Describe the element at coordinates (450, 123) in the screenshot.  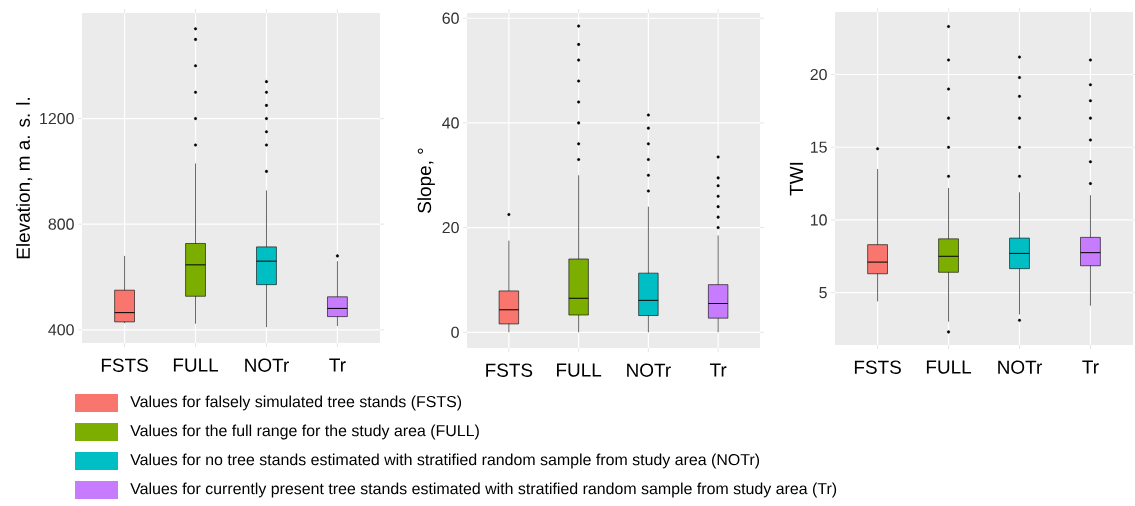
I see `y-tick-label: 40` at that location.